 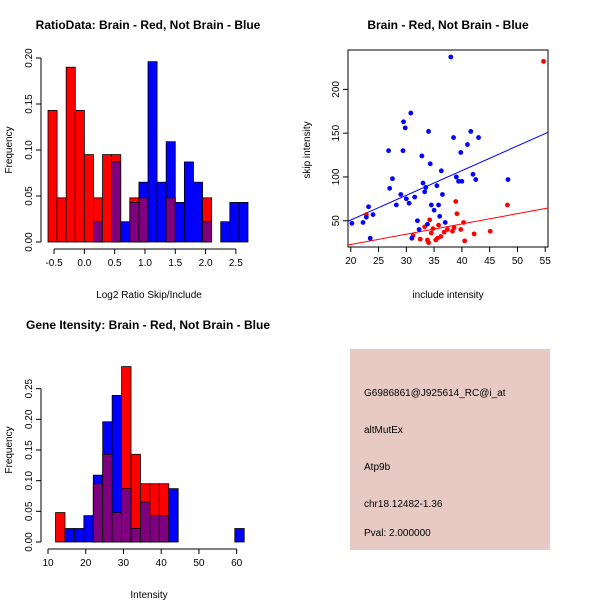 What do you see at coordinates (448, 25) in the screenshot?
I see `scatter-title: Brain - Red, Not Brain - Blue` at bounding box center [448, 25].